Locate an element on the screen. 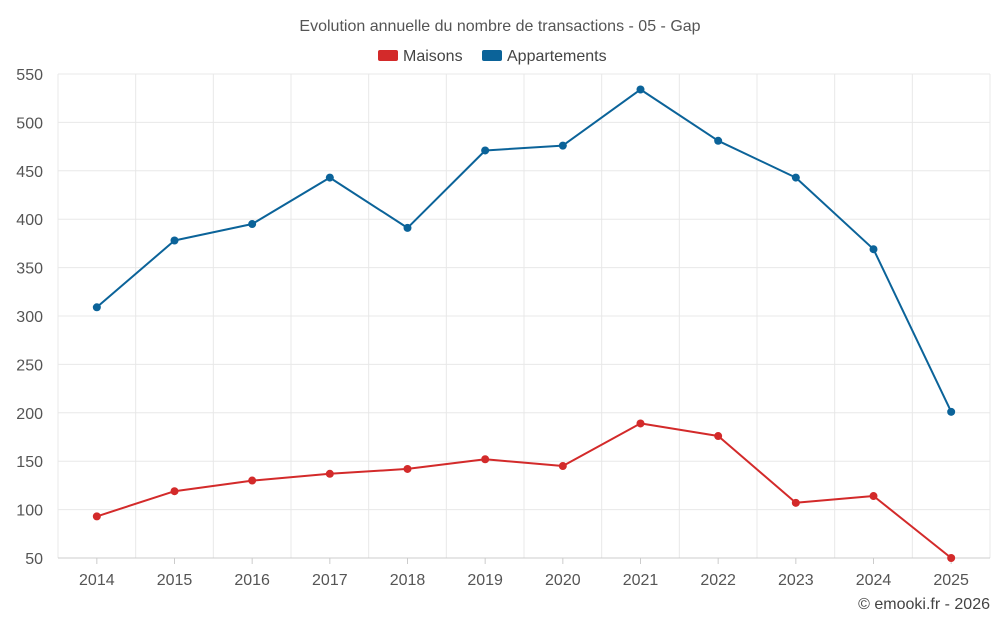 The image size is (1000, 625). x-tick-label: 2018 is located at coordinates (408, 580).